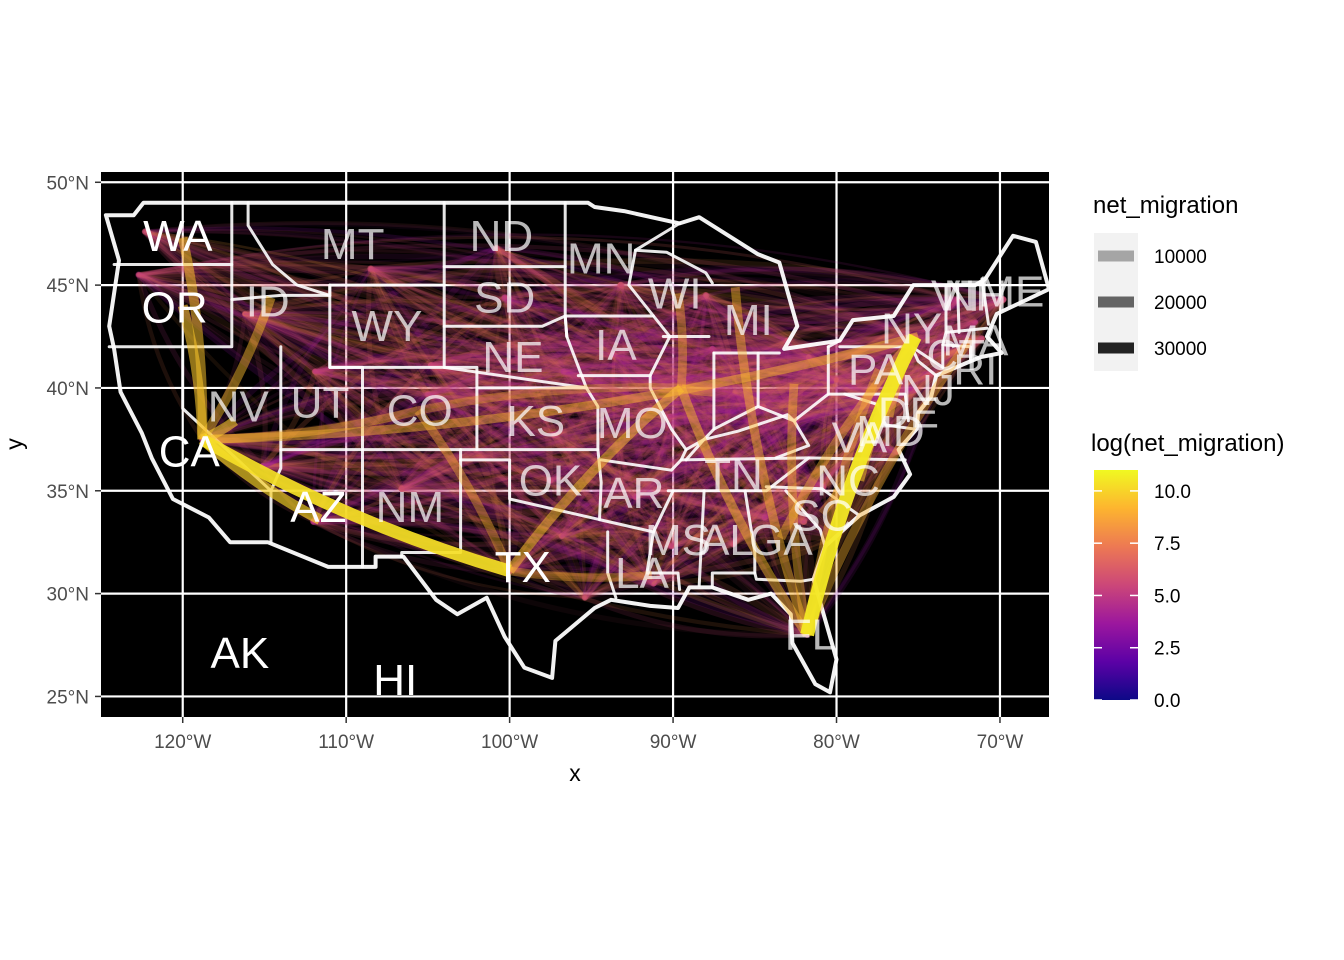 This screenshot has width=1344, height=960. Describe the element at coordinates (387, 326) in the screenshot. I see `state-label-wy: WY` at that location.